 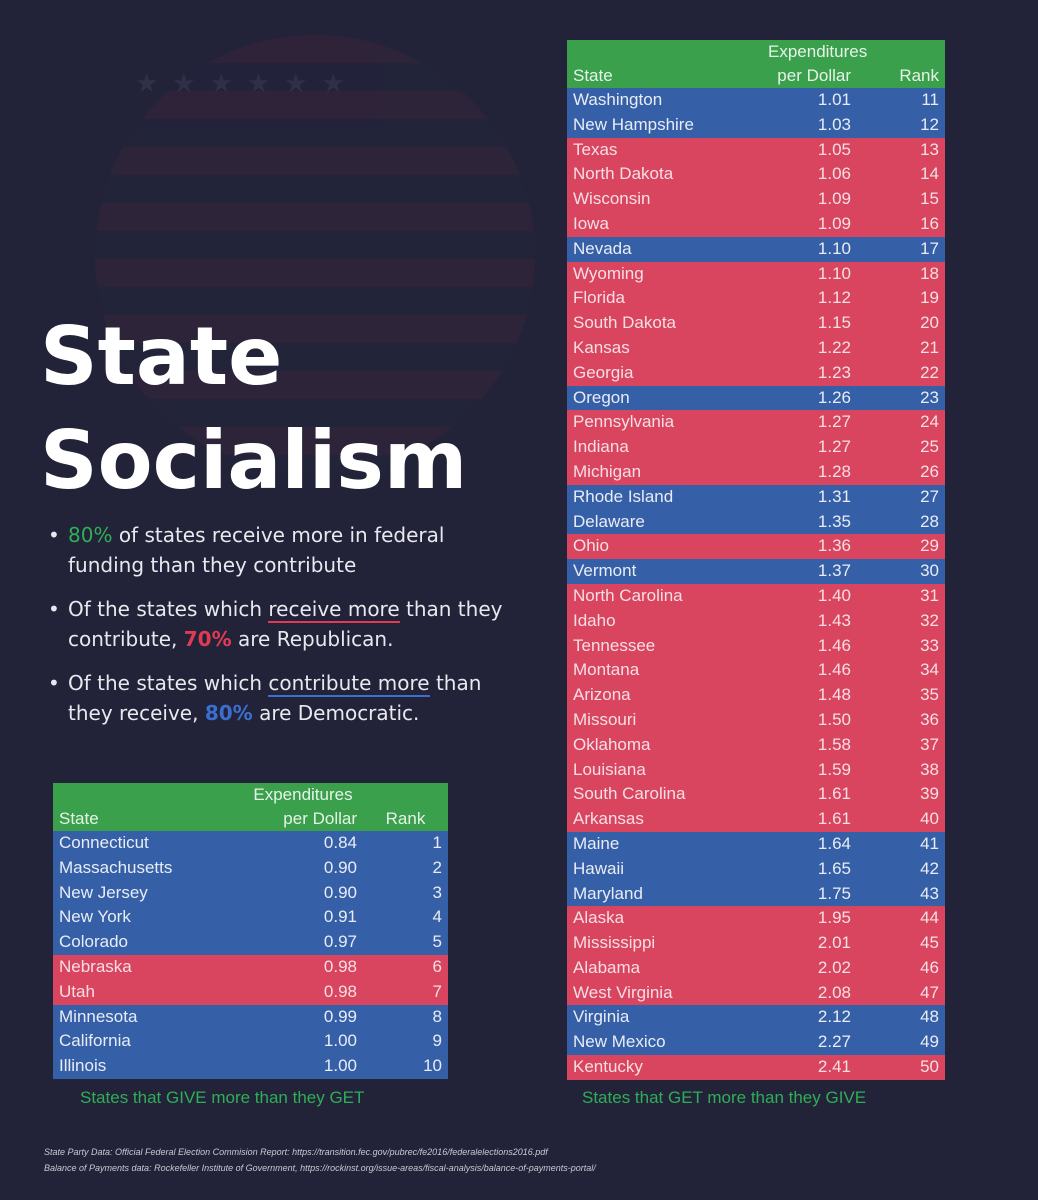 I want to click on bullet-3-mid: than they receive,, so click(x=275, y=698).